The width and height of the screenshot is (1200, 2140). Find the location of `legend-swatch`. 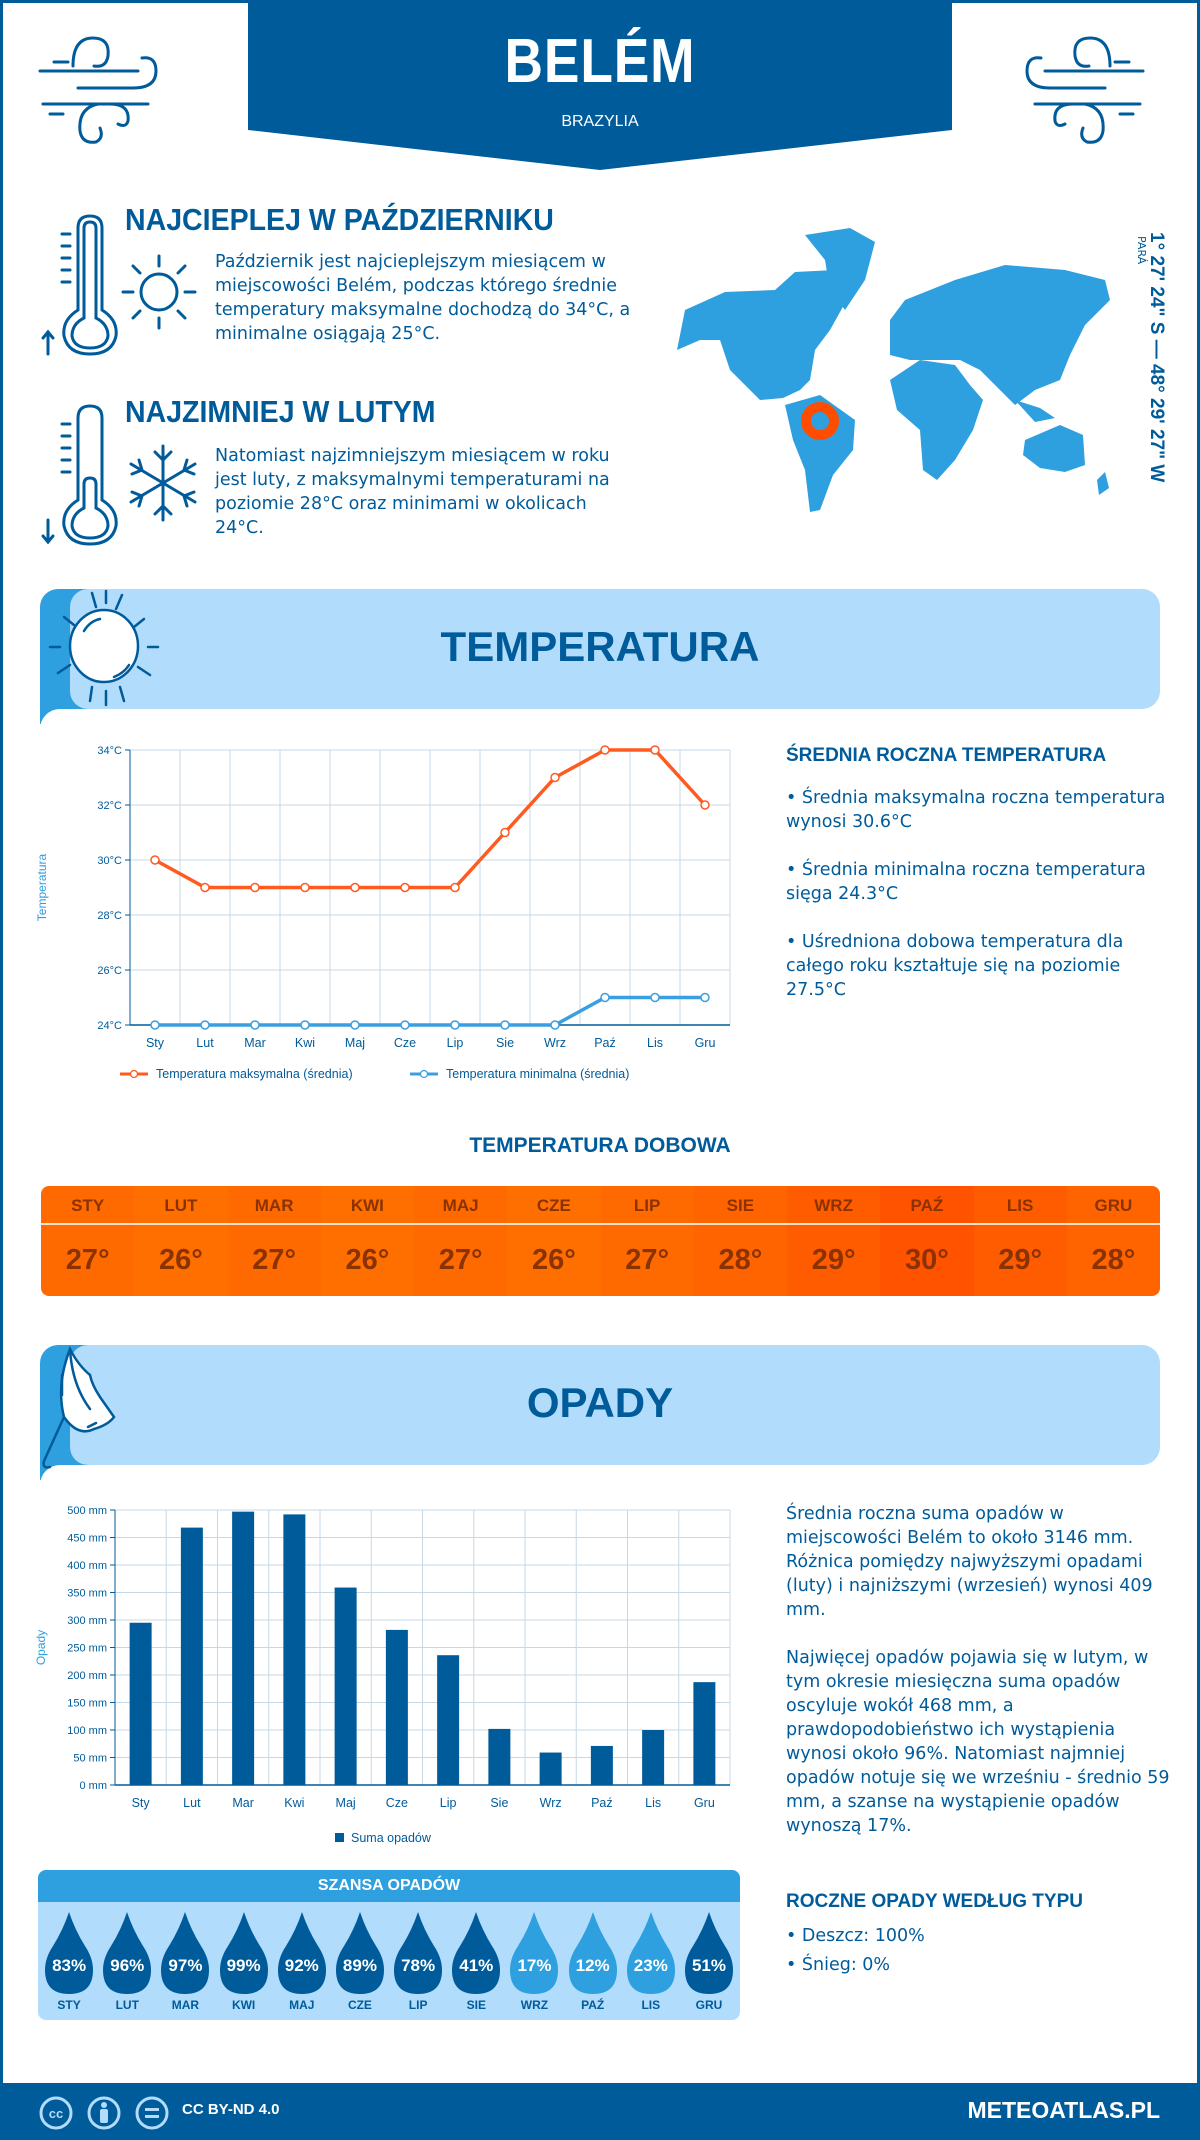

legend-swatch is located at coordinates (339, 1837).